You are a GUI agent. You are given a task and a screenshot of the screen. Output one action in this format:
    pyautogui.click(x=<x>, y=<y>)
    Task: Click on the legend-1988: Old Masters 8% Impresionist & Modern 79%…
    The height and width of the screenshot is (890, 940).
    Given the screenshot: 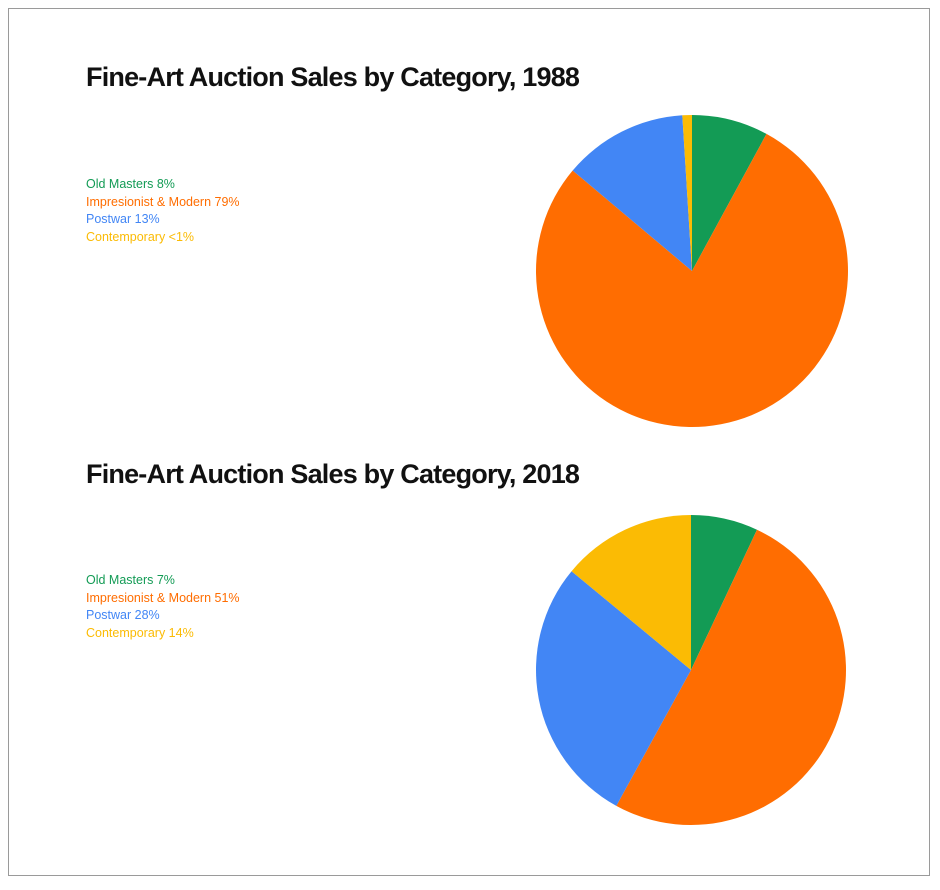 What is the action you would take?
    pyautogui.click(x=163, y=211)
    